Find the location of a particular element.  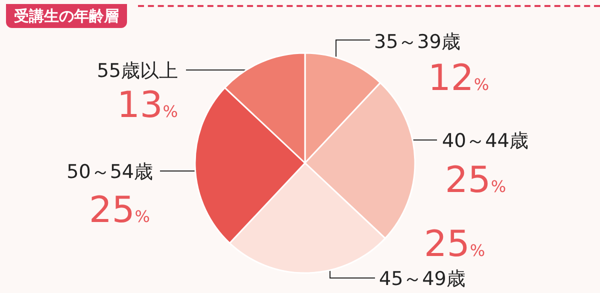

chart-title: 受講生の年齢層 is located at coordinates (66, 16).